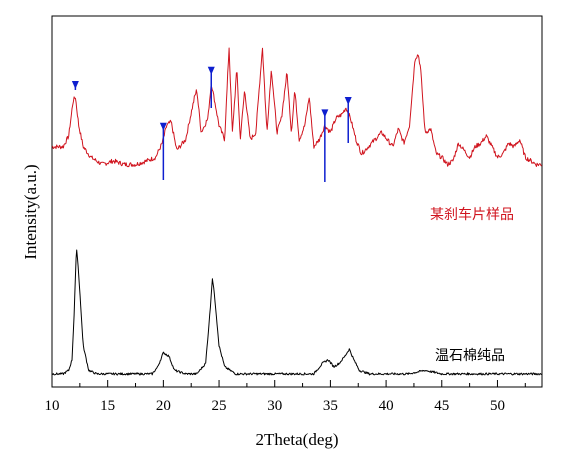  Describe the element at coordinates (470, 355) in the screenshot. I see `series-label-chrysotile: 温石棉纯品` at that location.